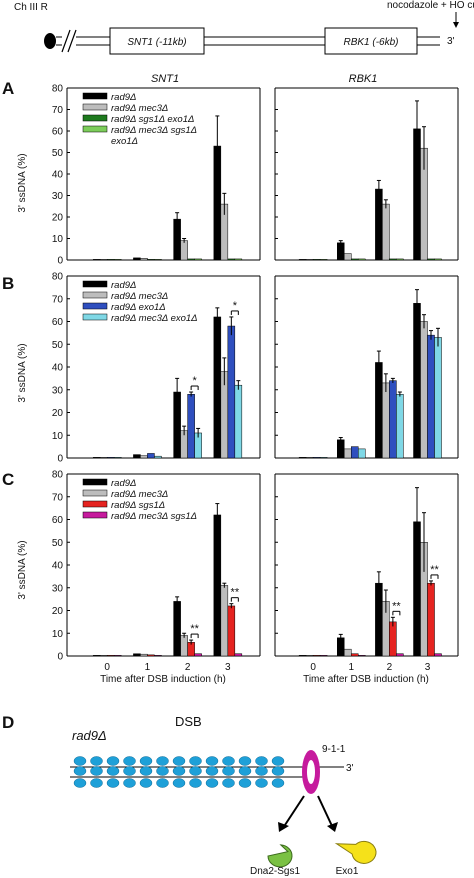  What do you see at coordinates (163, 679) in the screenshot?
I see `x-axis-label-left: Time after DSB induction (h)` at bounding box center [163, 679].